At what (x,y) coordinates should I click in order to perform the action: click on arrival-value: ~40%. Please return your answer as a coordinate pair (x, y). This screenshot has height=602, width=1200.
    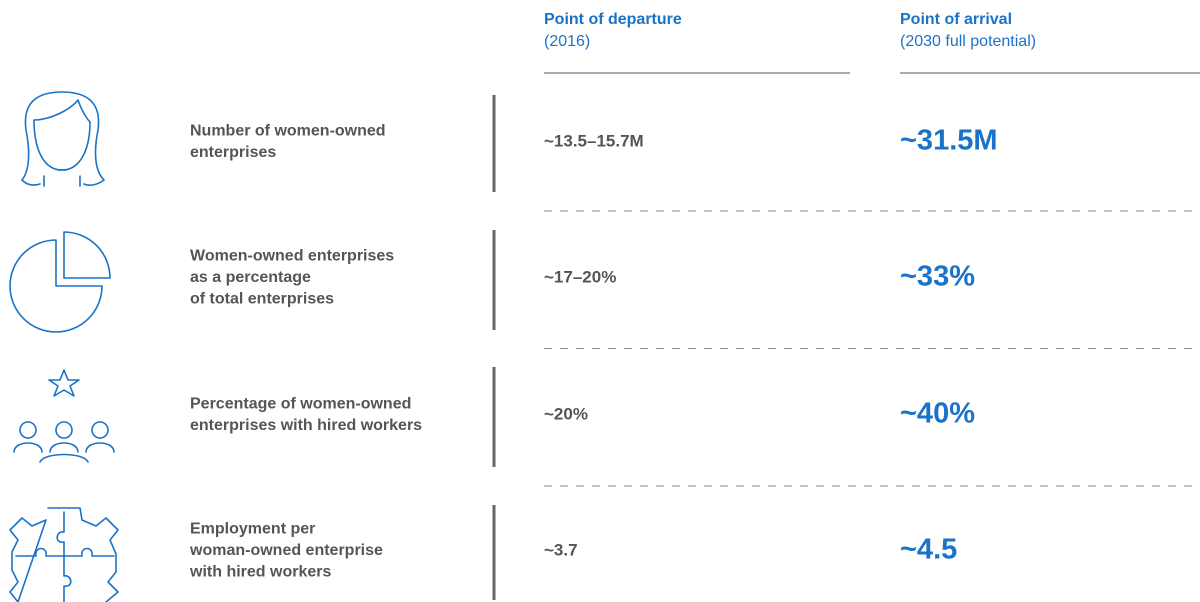
    Looking at the image, I should click on (937, 414).